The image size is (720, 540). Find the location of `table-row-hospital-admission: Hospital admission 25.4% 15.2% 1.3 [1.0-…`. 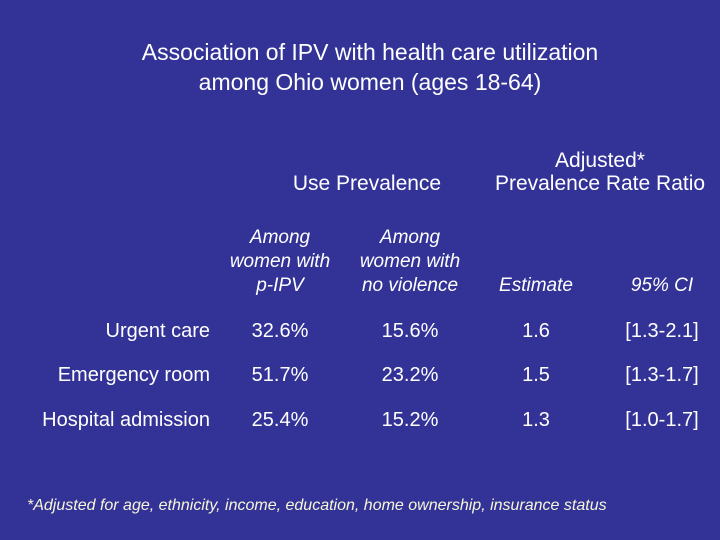

table-row-hospital-admission: Hospital admission 25.4% 15.2% 1.3 [1.0-… is located at coordinates (360, 420).